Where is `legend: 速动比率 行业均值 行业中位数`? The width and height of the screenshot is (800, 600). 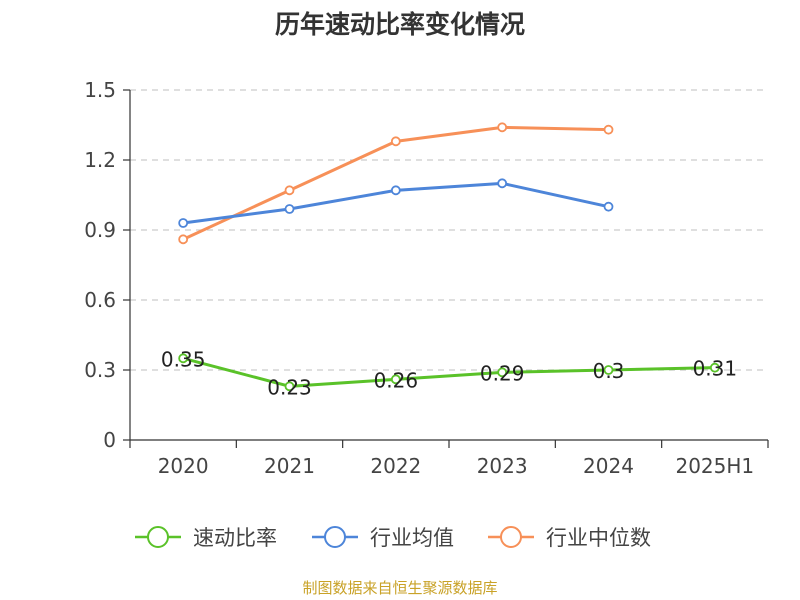 legend: 速动比率 行业均值 行业中位数 is located at coordinates (393, 538).